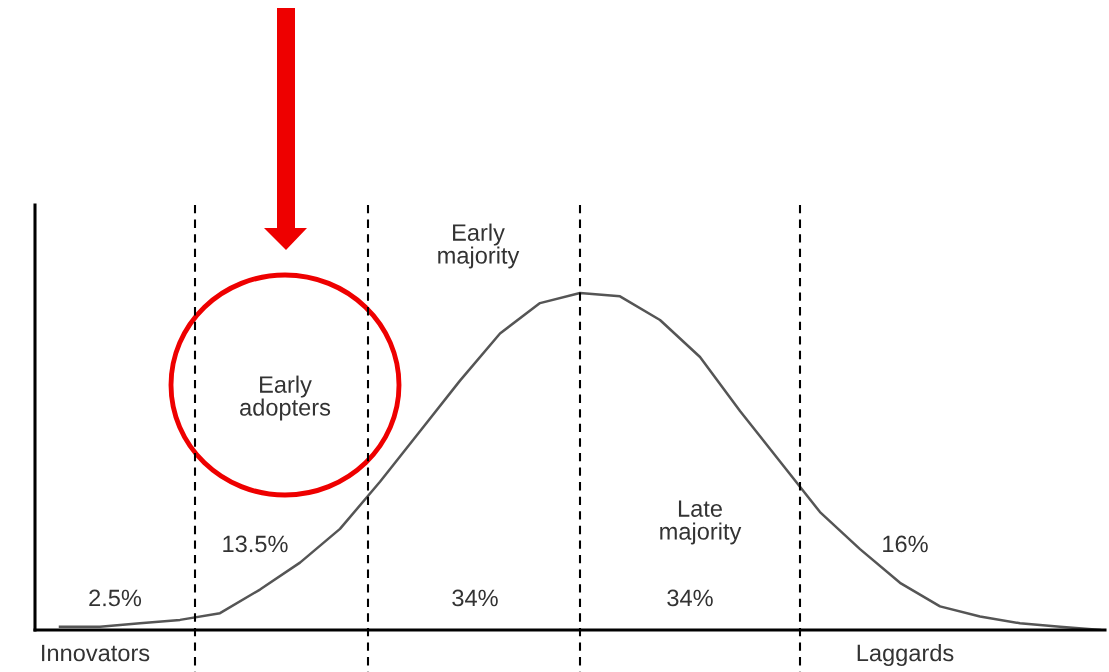 The height and width of the screenshot is (672, 1109). Describe the element at coordinates (701, 522) in the screenshot. I see `annotation: Late majority` at that location.